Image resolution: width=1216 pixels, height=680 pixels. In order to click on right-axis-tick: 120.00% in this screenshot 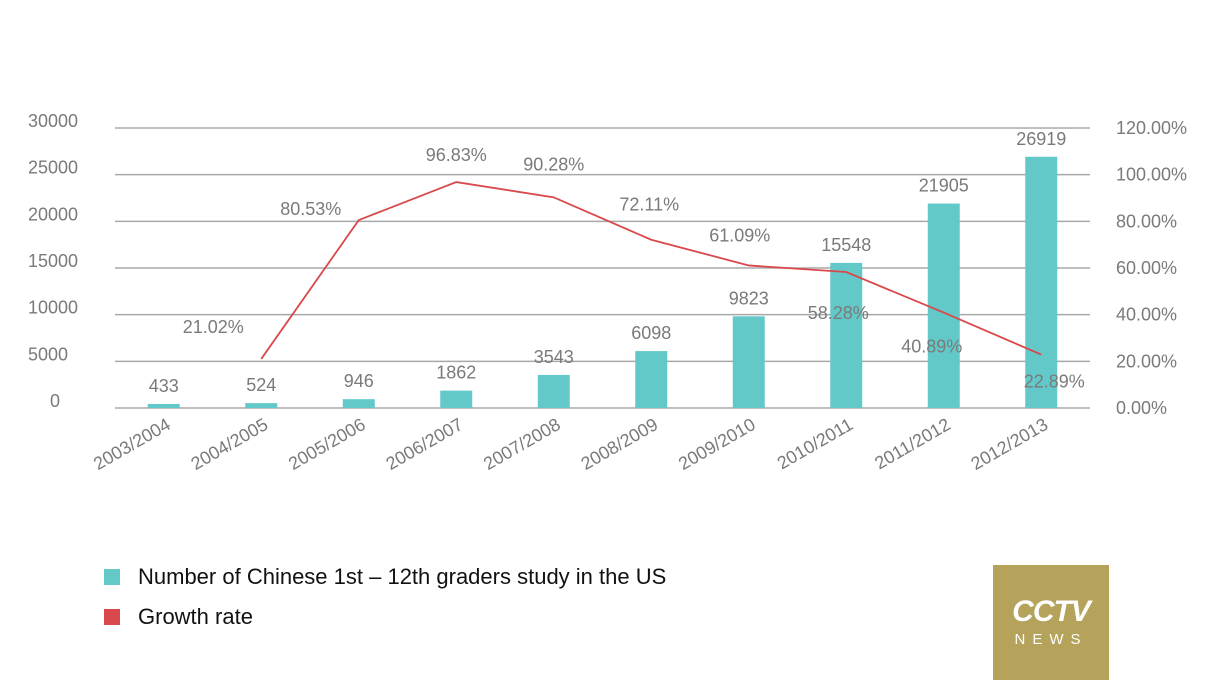, I will do `click(1151, 128)`.